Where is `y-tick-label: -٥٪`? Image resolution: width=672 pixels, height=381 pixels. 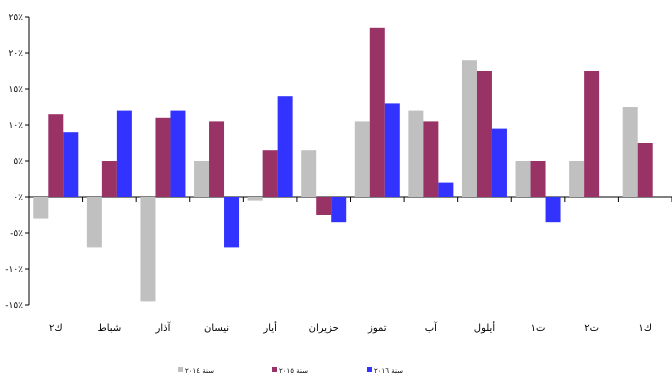
y-tick-label: -٥٪ is located at coordinates (16, 234).